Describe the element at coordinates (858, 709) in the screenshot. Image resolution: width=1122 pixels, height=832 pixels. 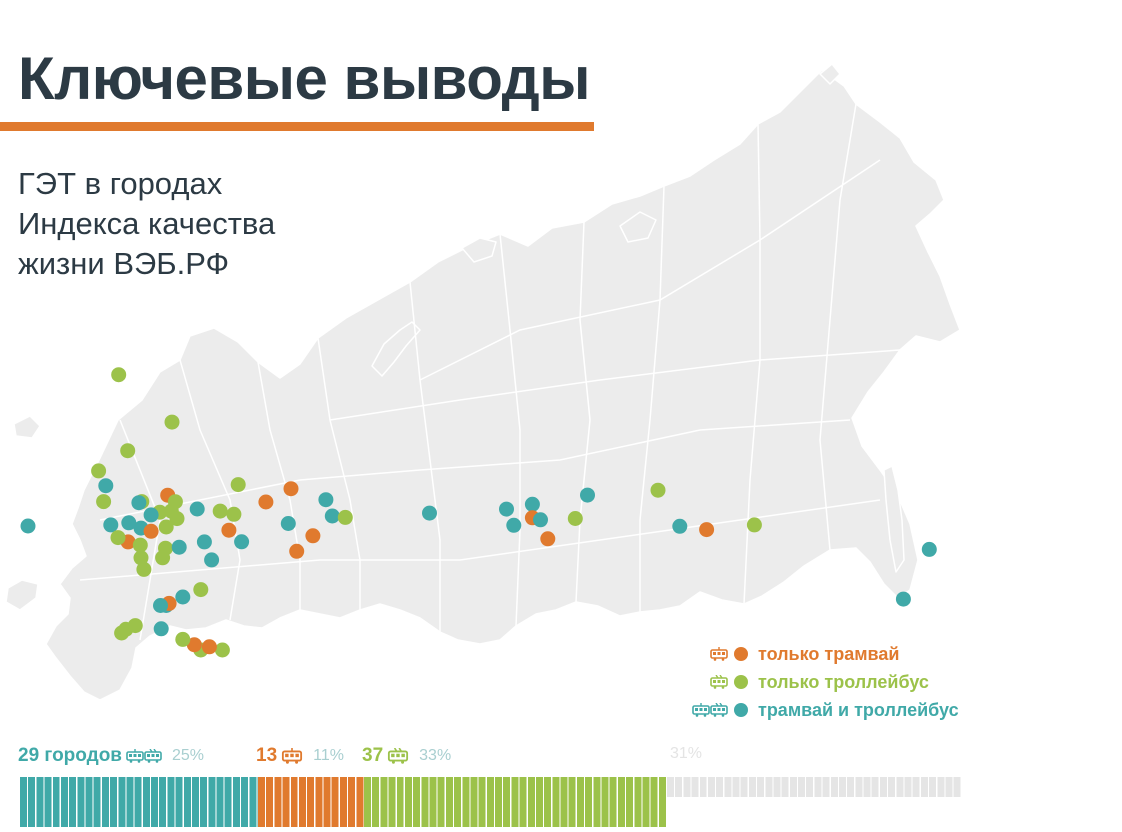
I see `legend-label-both: трамвай и троллейбус` at that location.